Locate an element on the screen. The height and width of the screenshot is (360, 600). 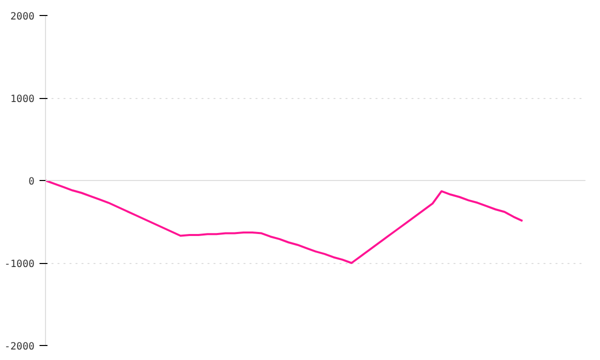
y-tick-label: 1000 is located at coordinates (22, 99).